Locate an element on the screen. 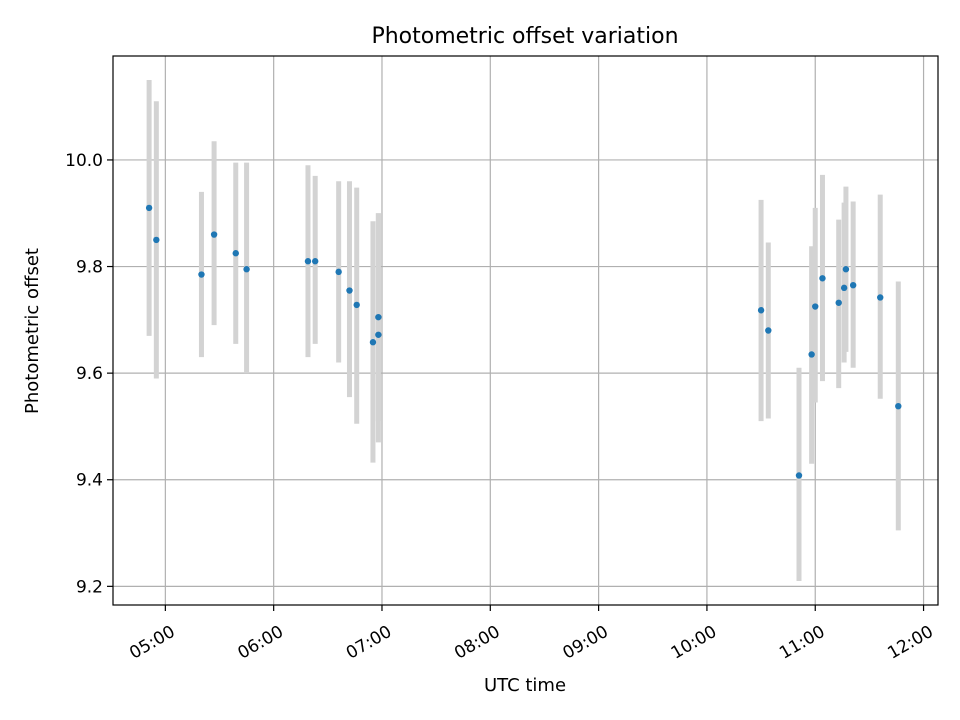  chart-title: Photometric offset variation is located at coordinates (524, 36).